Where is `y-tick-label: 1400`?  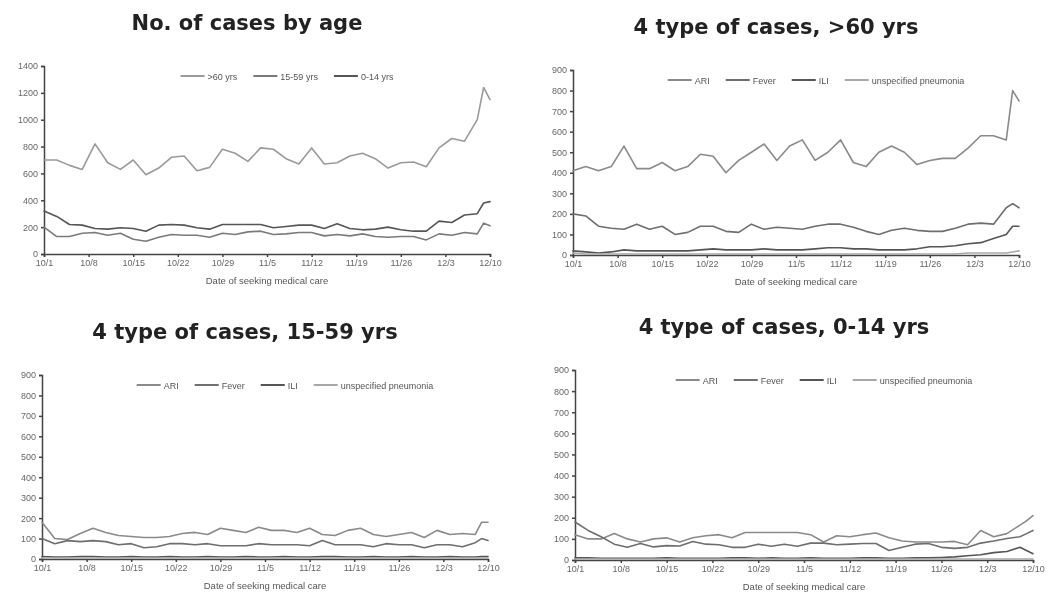
y-tick-label: 1400 is located at coordinates (27, 66).